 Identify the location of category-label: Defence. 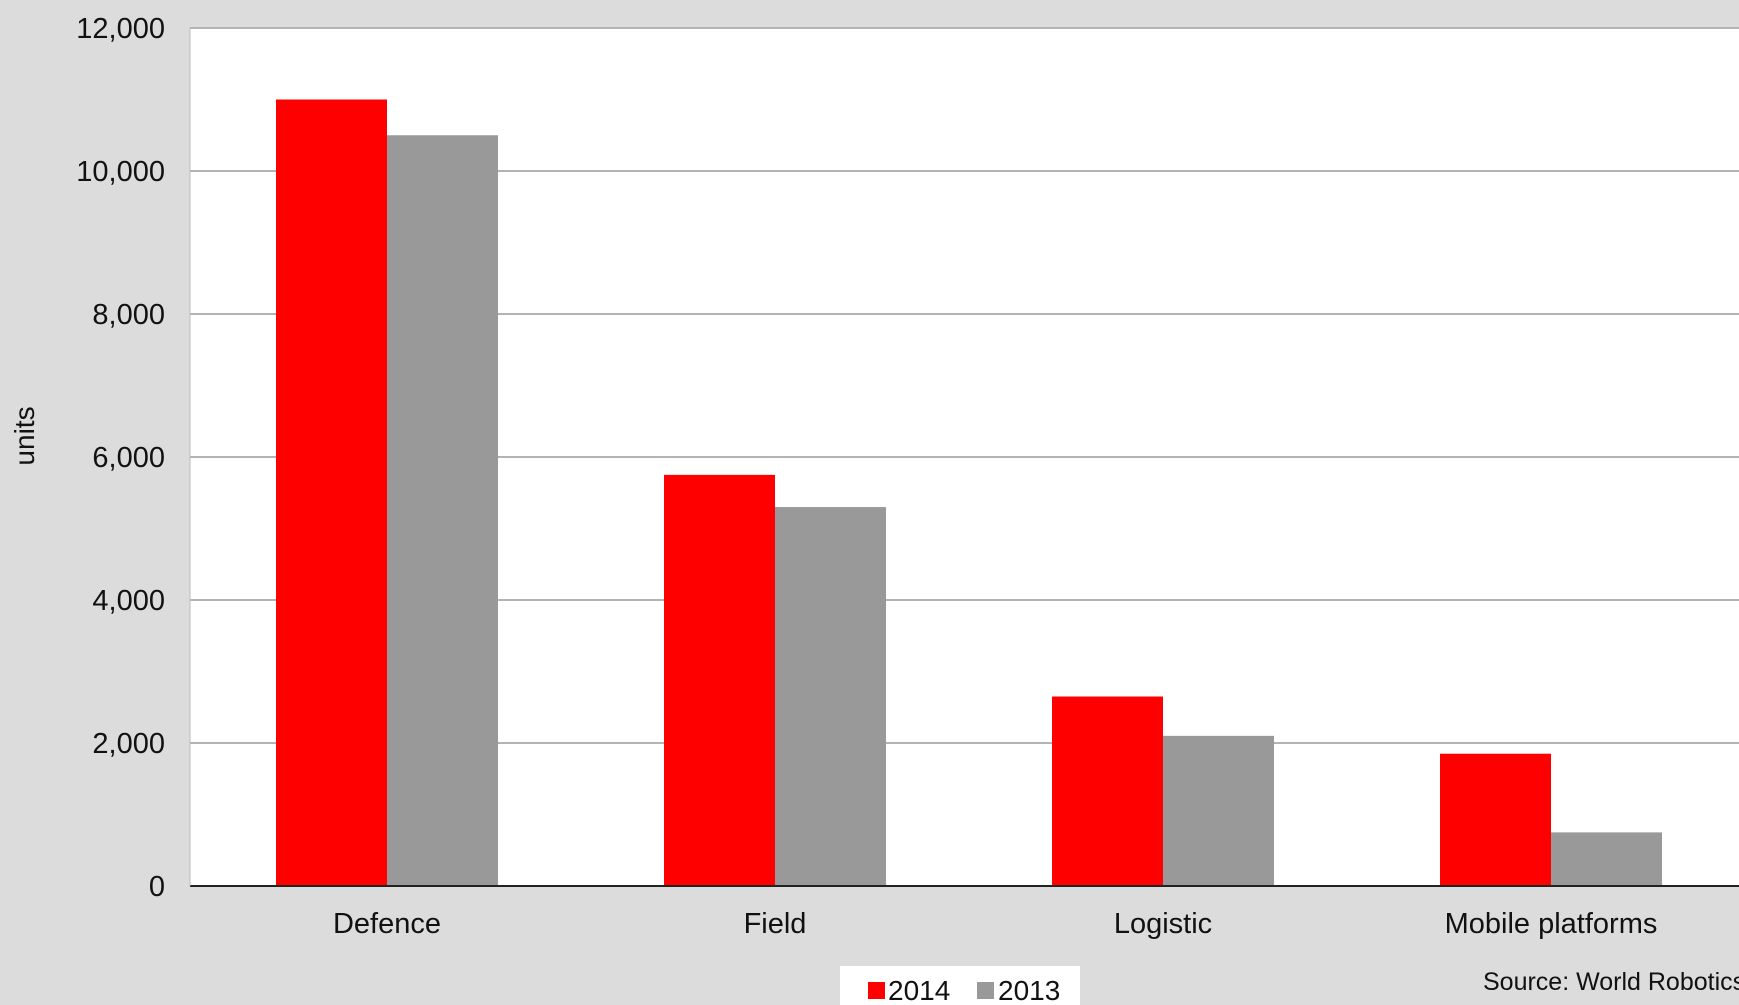
(387, 924).